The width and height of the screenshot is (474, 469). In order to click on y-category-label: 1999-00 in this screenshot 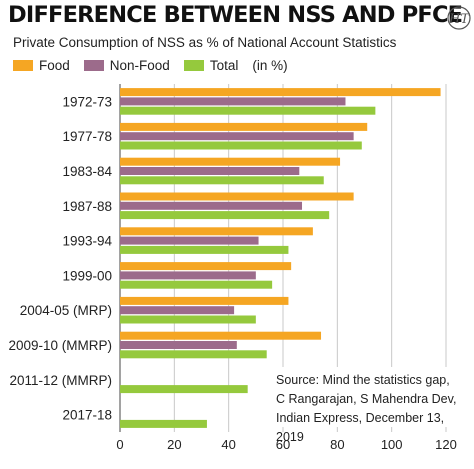, I will do `click(87, 275)`.